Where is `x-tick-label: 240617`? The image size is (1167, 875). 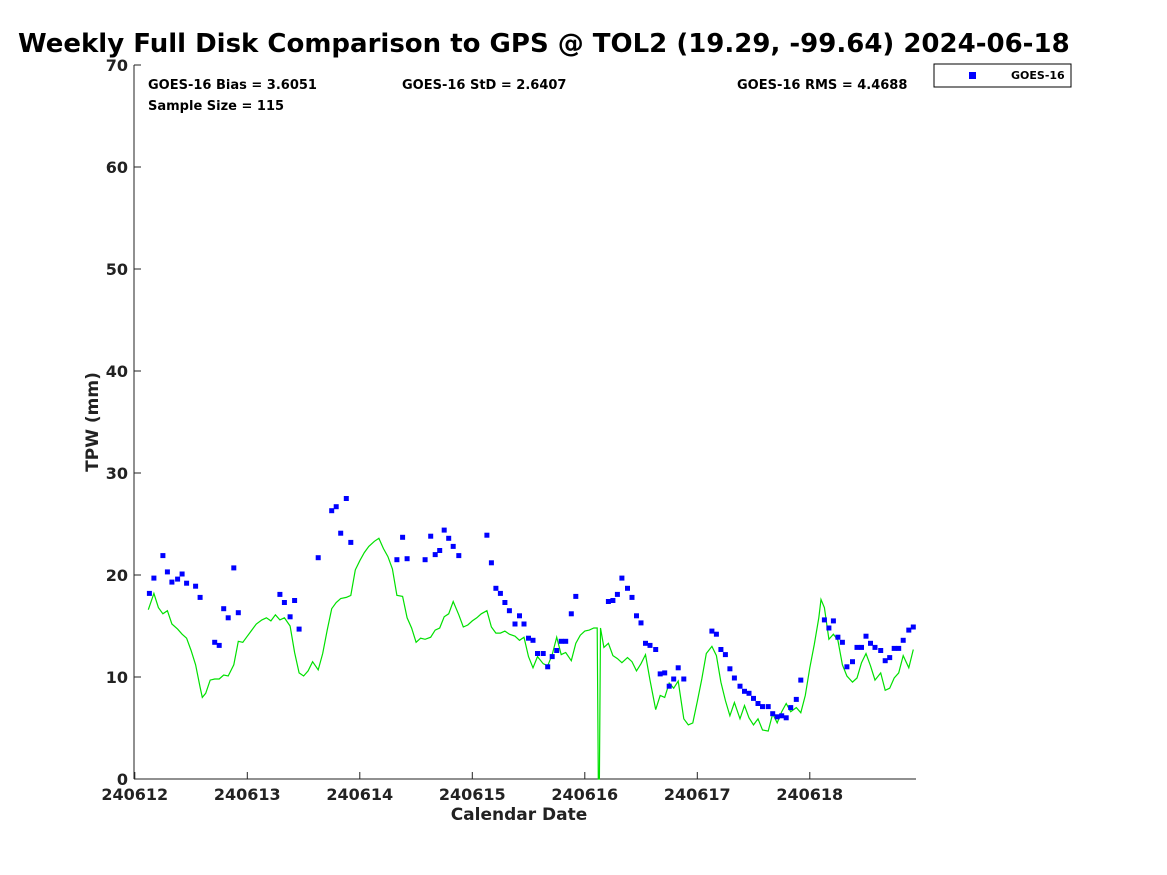 x-tick-label: 240617 is located at coordinates (697, 794).